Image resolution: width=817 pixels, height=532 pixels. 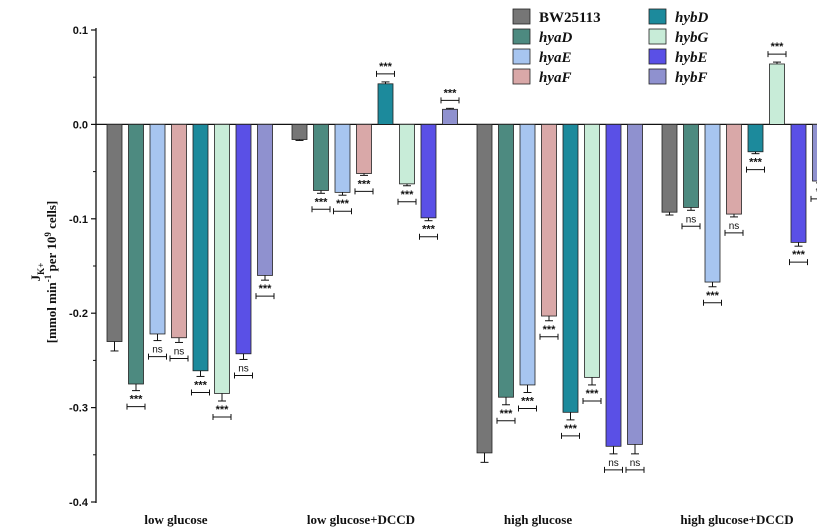 I want to click on legend-item-hybF: hybF, so click(x=678, y=77).